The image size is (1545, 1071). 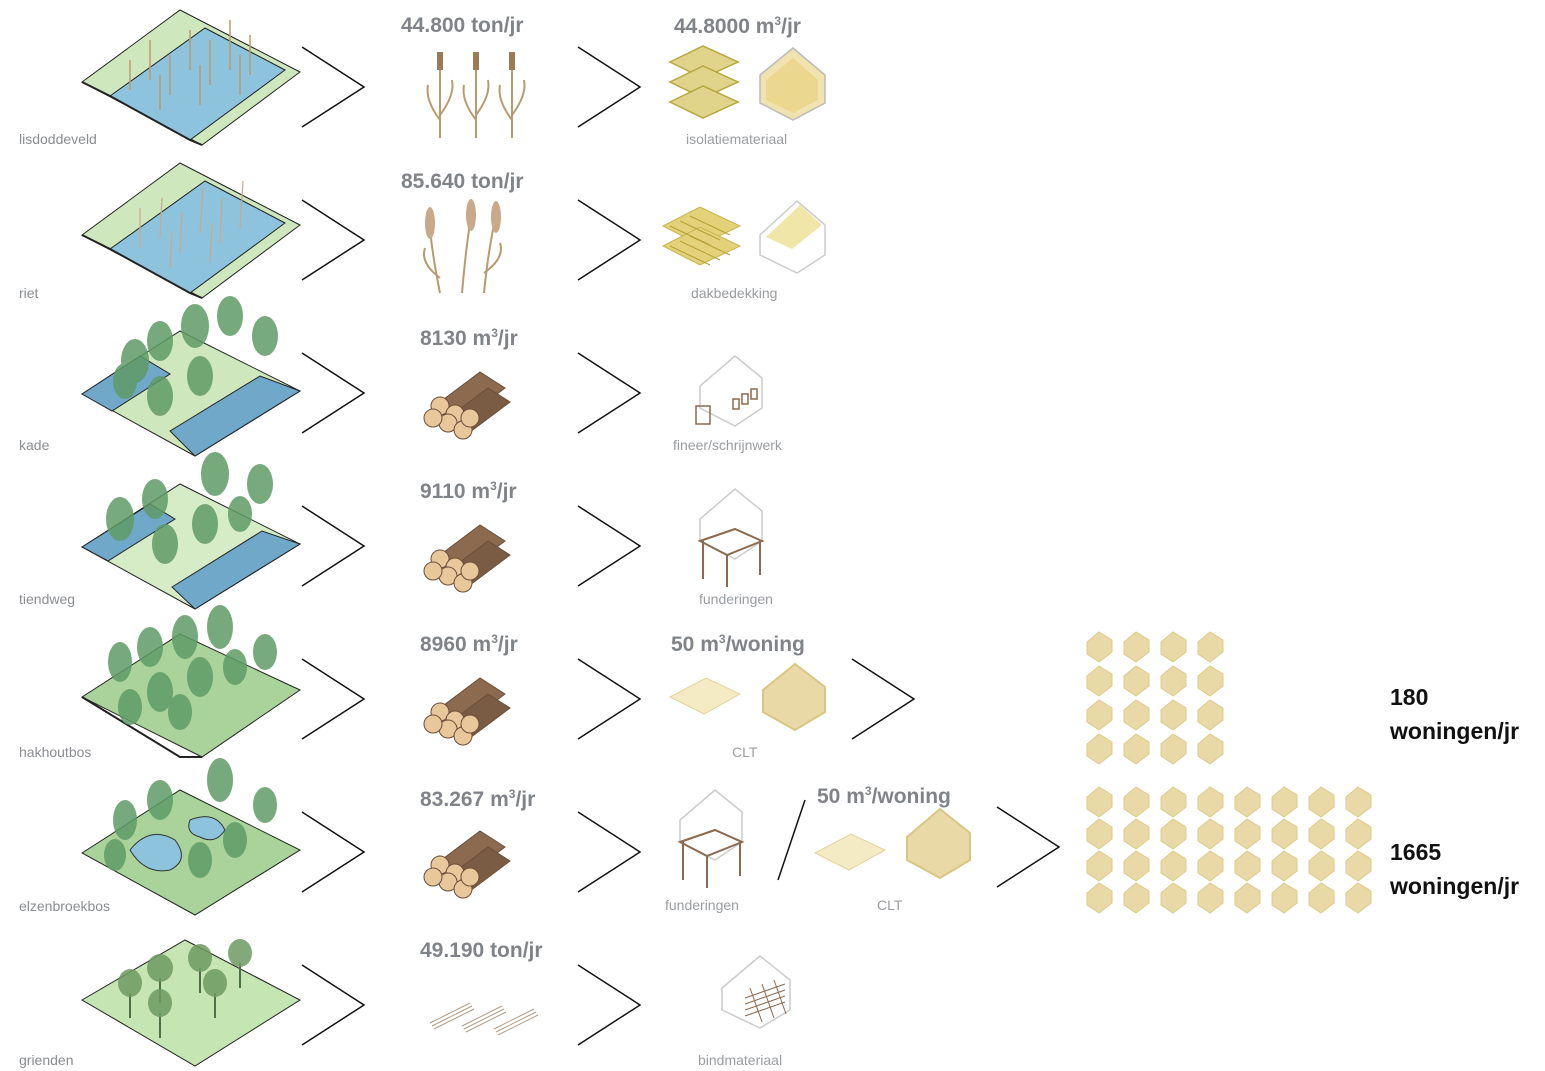 What do you see at coordinates (791, 840) in the screenshot?
I see `divider-slash` at bounding box center [791, 840].